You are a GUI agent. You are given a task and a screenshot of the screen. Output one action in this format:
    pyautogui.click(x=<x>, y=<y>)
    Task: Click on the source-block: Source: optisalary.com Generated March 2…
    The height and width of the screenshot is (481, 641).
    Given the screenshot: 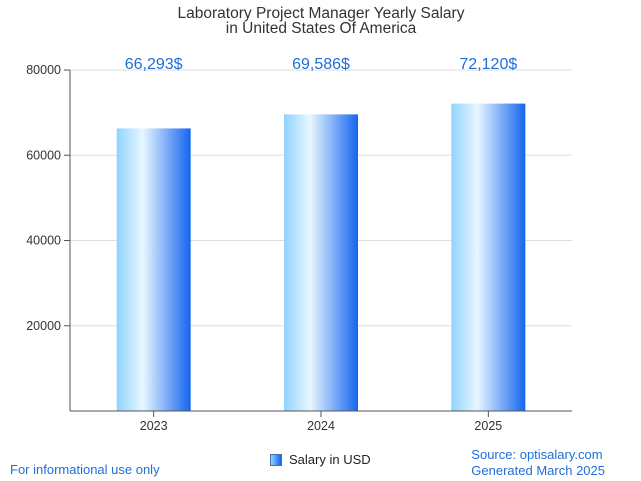 What is the action you would take?
    pyautogui.click(x=538, y=463)
    